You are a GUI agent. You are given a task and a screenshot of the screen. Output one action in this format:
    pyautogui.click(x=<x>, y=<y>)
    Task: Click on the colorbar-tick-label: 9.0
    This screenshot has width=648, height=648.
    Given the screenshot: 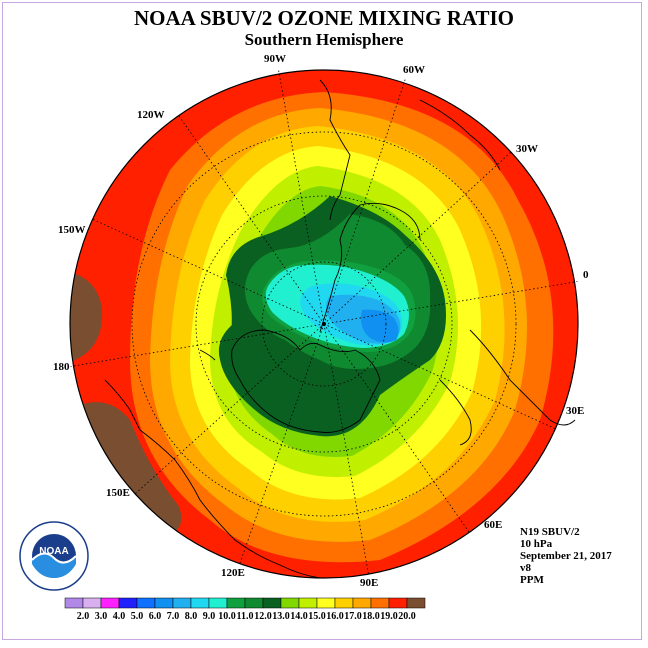 What is the action you would take?
    pyautogui.click(x=209, y=616)
    